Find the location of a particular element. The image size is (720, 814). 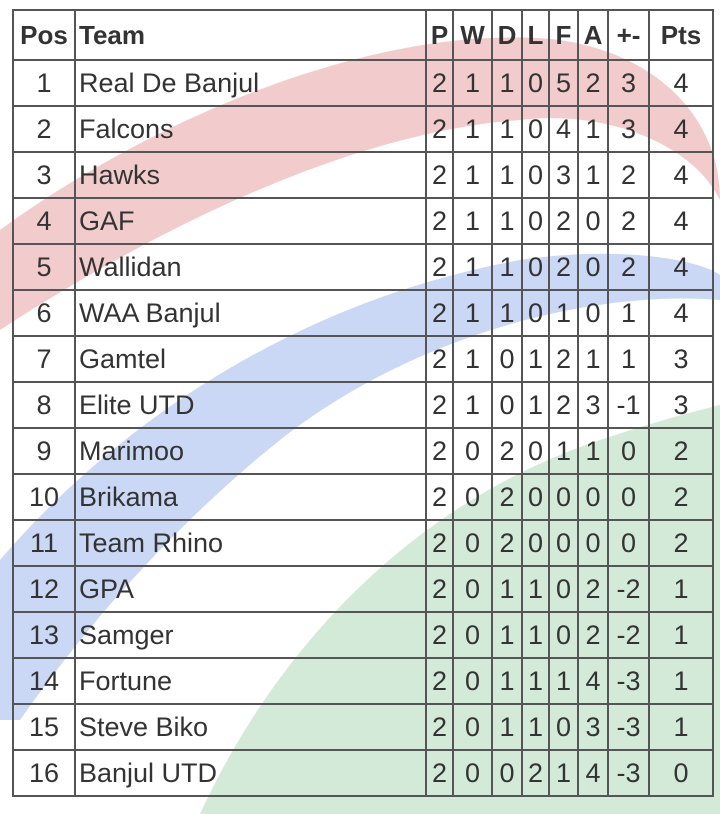

team-row: 13 Samger 2 0 1 1 0 2 -2 1 is located at coordinates (363, 635).